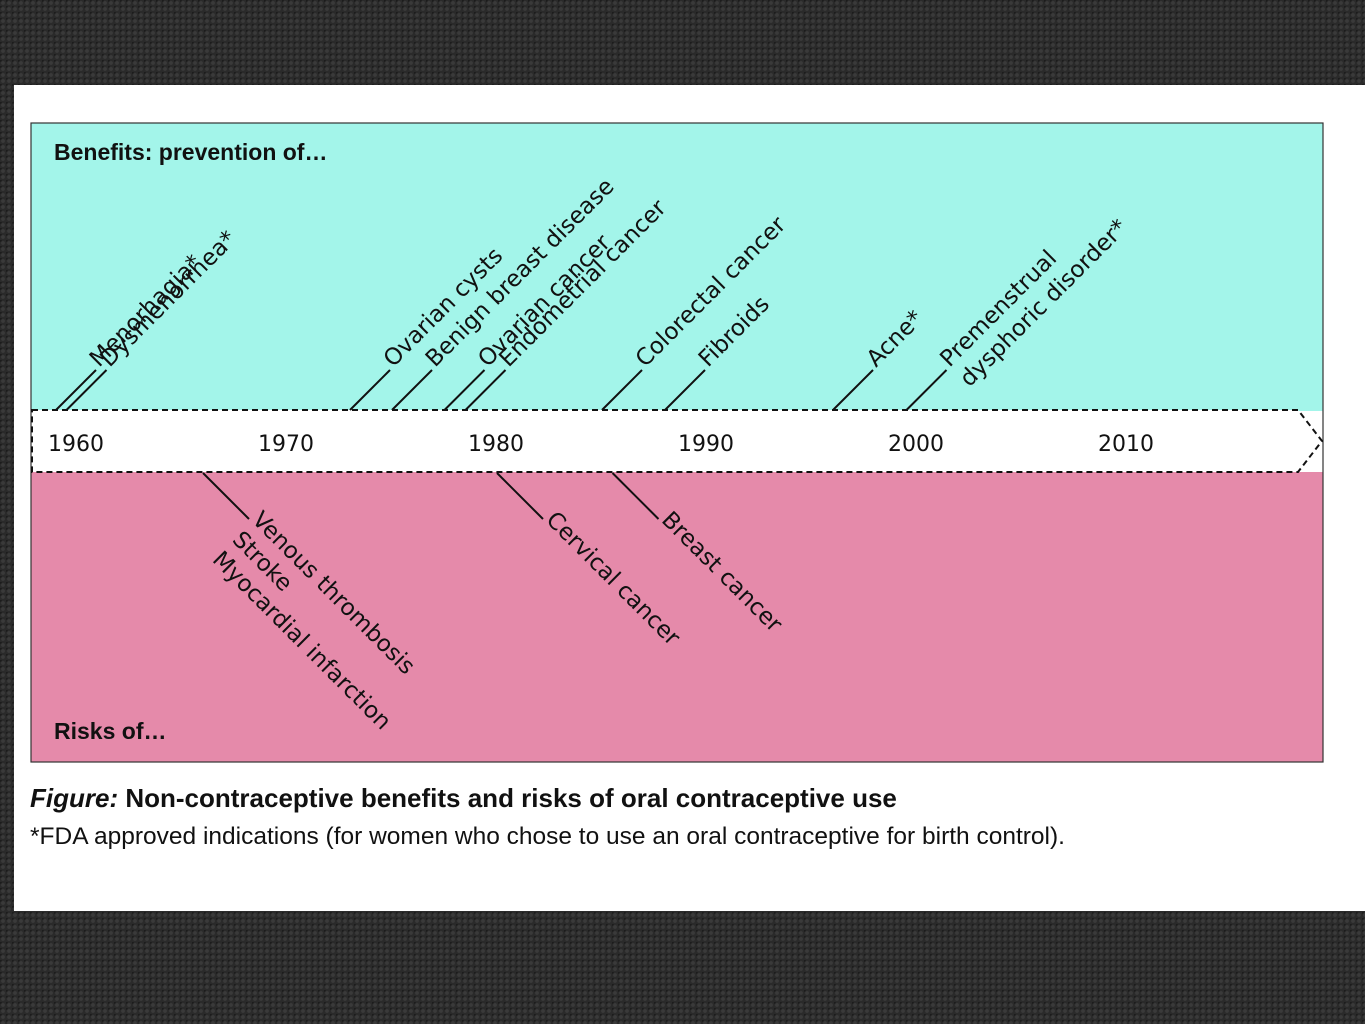  What do you see at coordinates (286, 444) in the screenshot?
I see `year-label-1970: 1970` at bounding box center [286, 444].